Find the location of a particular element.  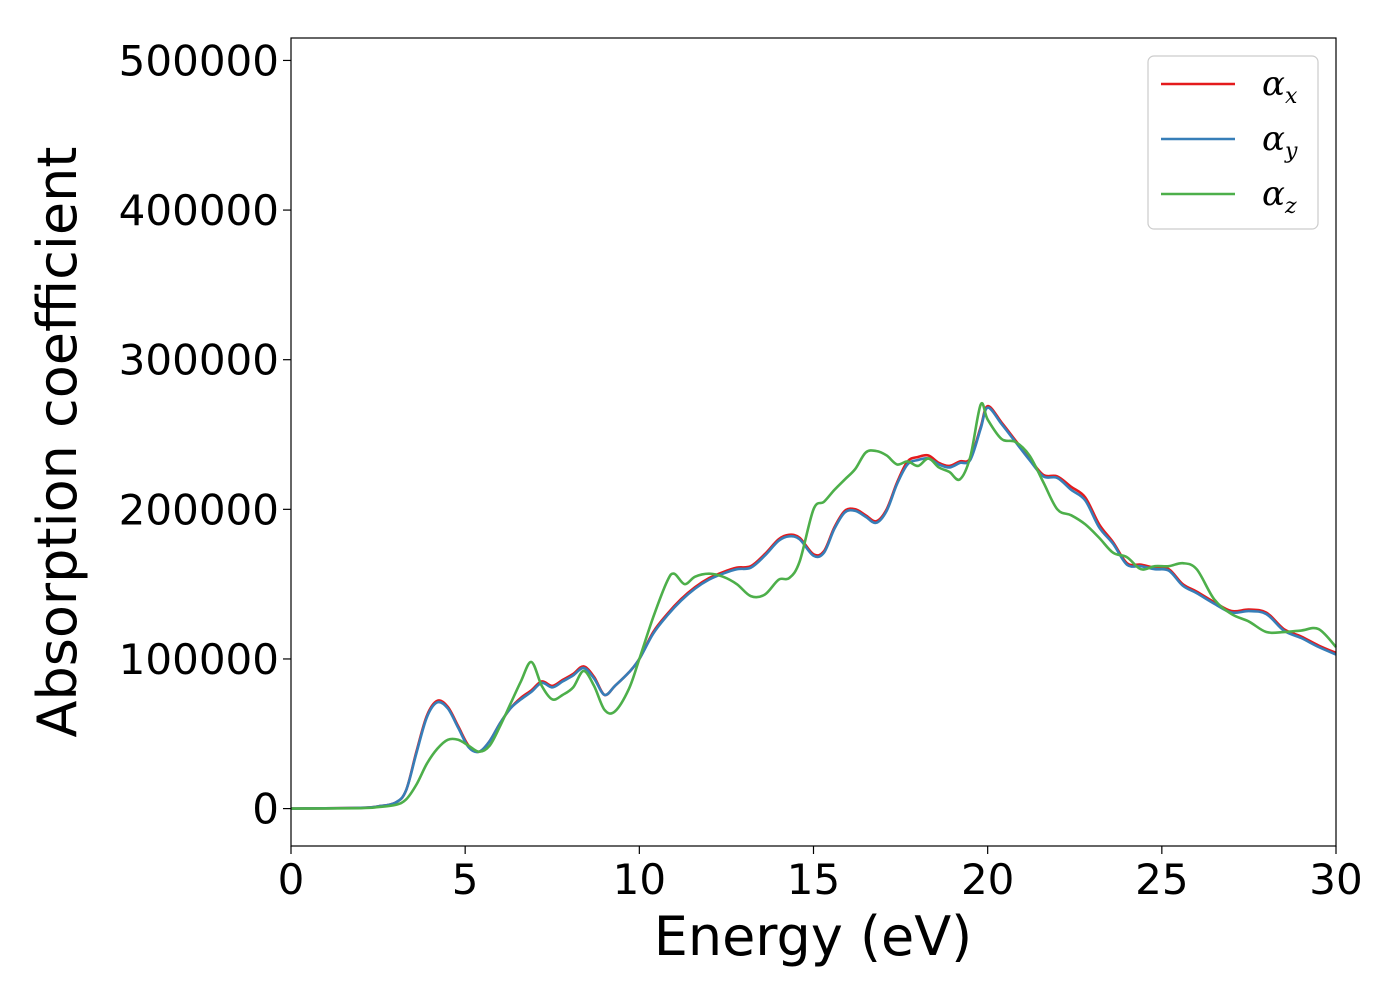

y-axis-label: Absorption coefficient is located at coordinates (57, 442).